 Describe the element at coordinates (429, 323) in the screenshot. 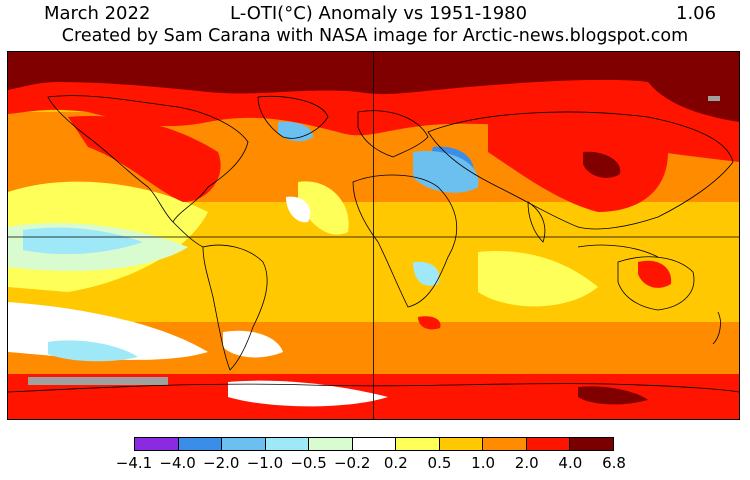

I see `anomaly-indian-ocean-red` at that location.